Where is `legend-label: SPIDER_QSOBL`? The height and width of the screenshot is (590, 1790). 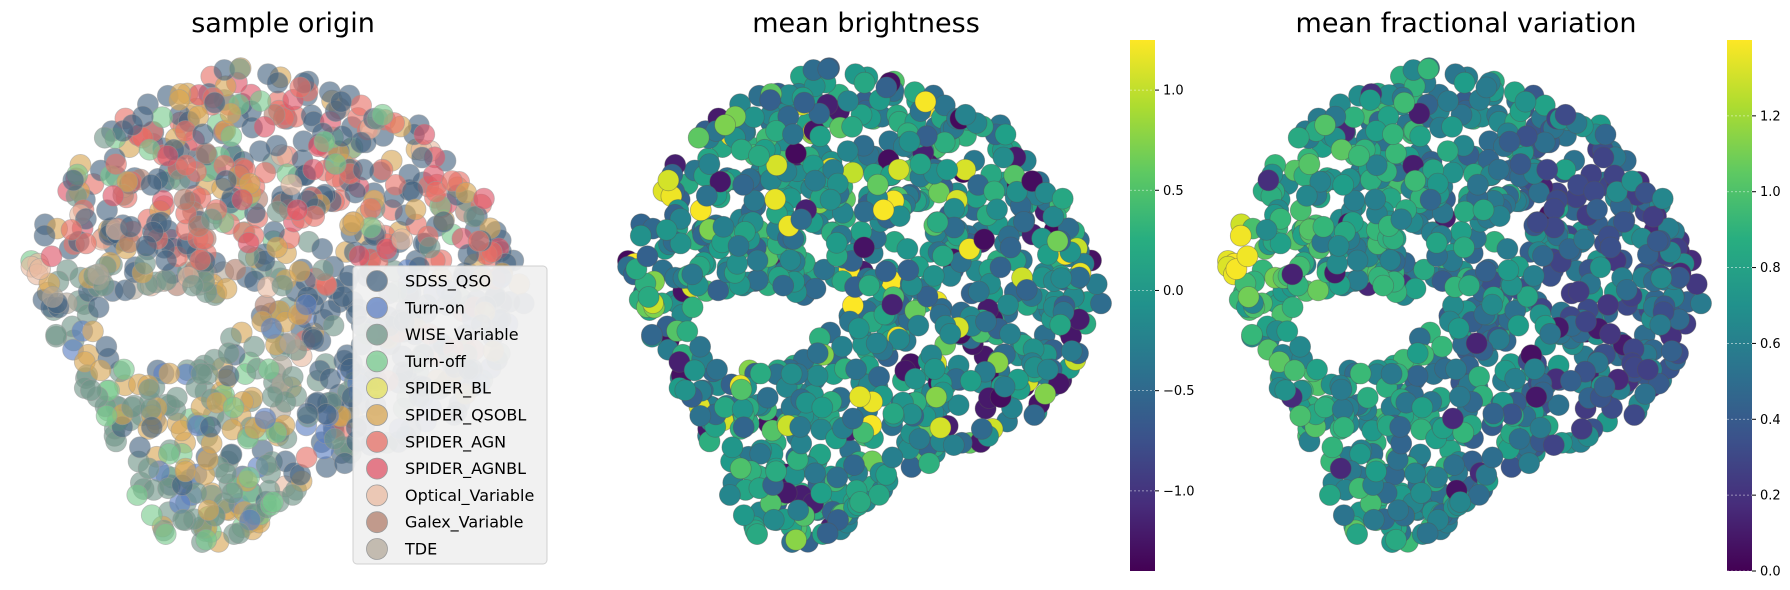 legend-label: SPIDER_QSOBL is located at coordinates (465, 416).